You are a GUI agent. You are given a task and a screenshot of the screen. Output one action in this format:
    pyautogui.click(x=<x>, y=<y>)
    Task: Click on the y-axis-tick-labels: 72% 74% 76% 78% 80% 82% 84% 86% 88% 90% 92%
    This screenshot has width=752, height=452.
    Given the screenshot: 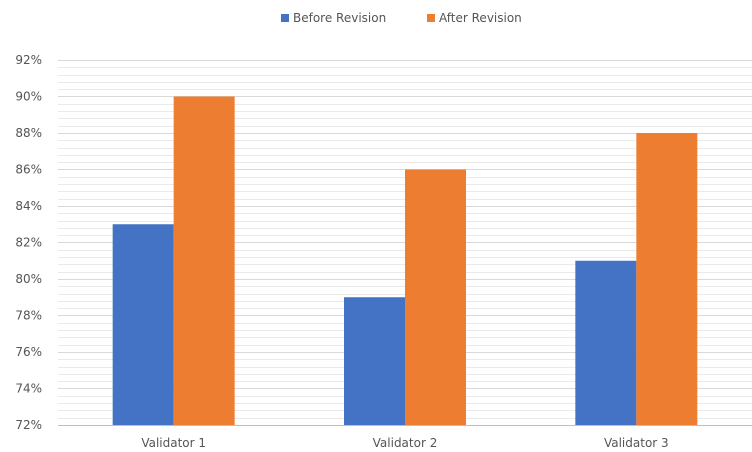 What is the action you would take?
    pyautogui.click(x=28, y=242)
    